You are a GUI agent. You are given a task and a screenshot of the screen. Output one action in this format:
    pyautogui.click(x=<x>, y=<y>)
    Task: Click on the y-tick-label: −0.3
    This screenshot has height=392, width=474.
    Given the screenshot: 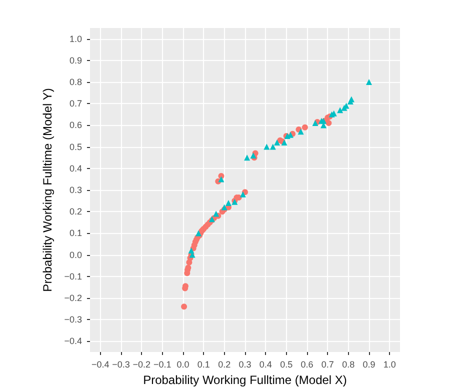 What is the action you would take?
    pyautogui.click(x=73, y=319)
    